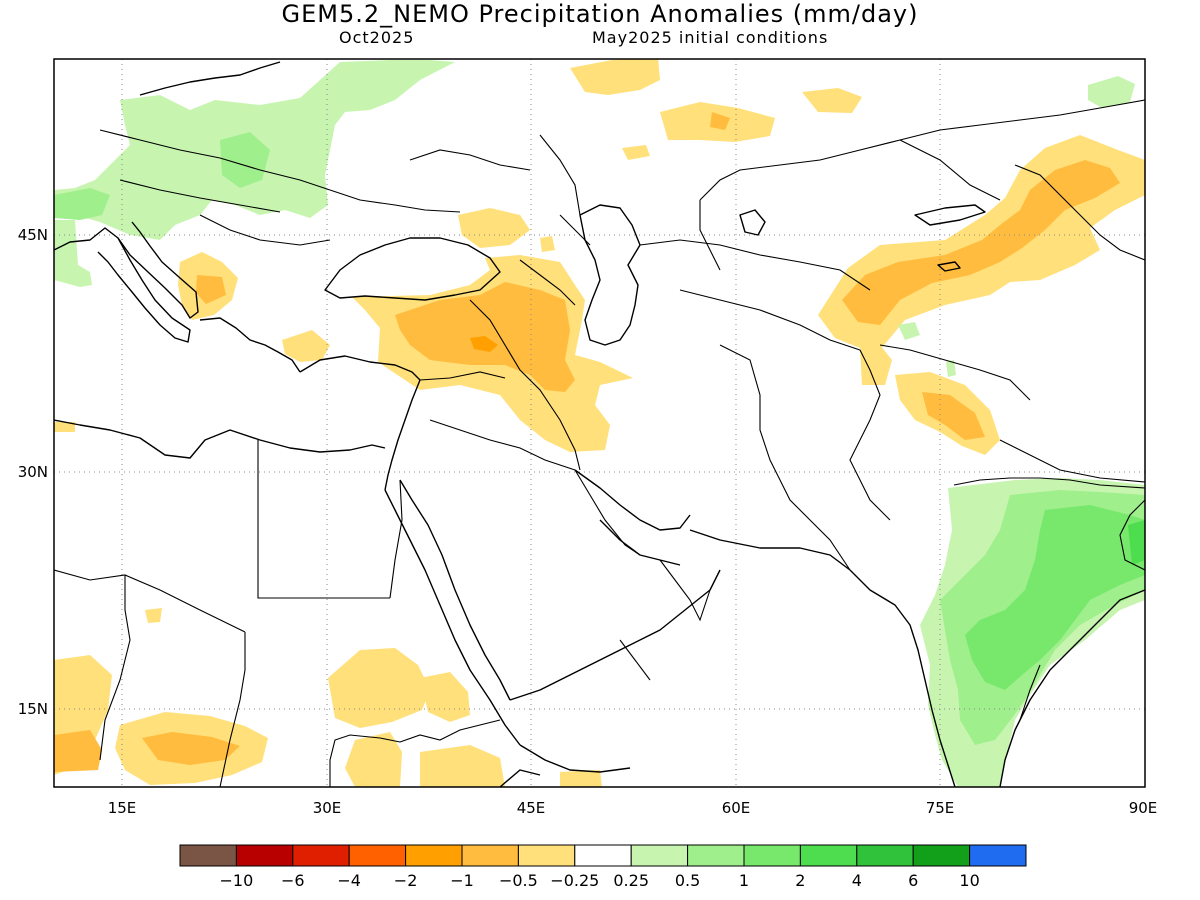 The width and height of the screenshot is (1200, 900). Describe the element at coordinates (950, 215) in the screenshot. I see `lake-balkhash` at that location.